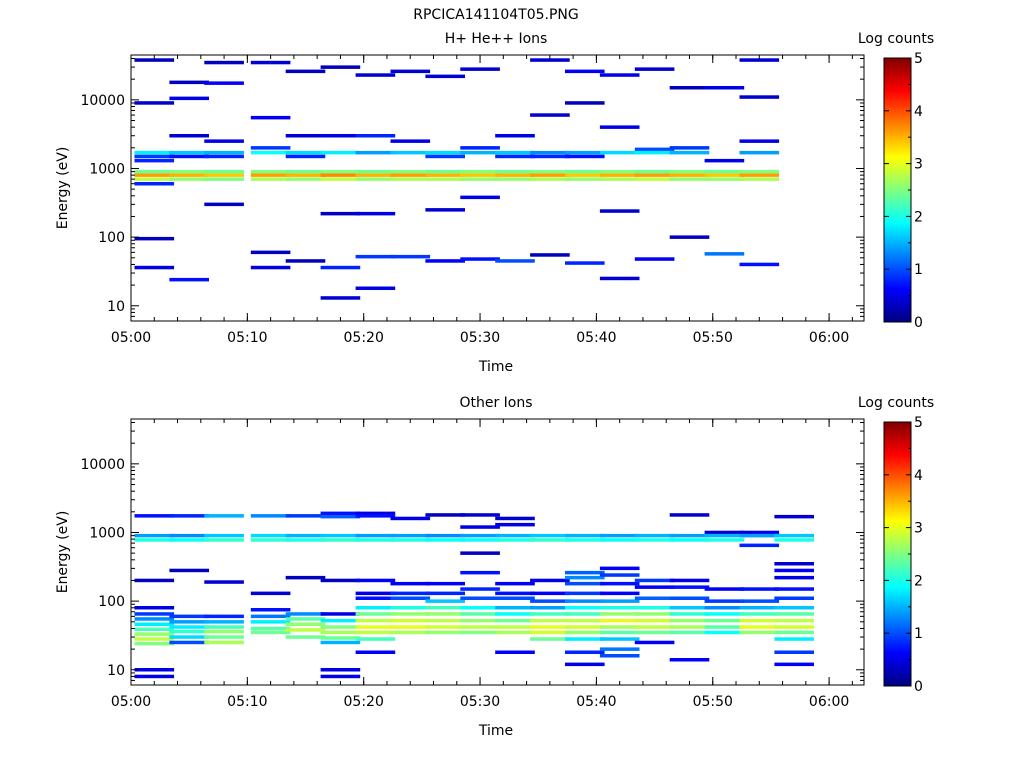  I want to click on colorbar-tick-label: 2, so click(918, 581).